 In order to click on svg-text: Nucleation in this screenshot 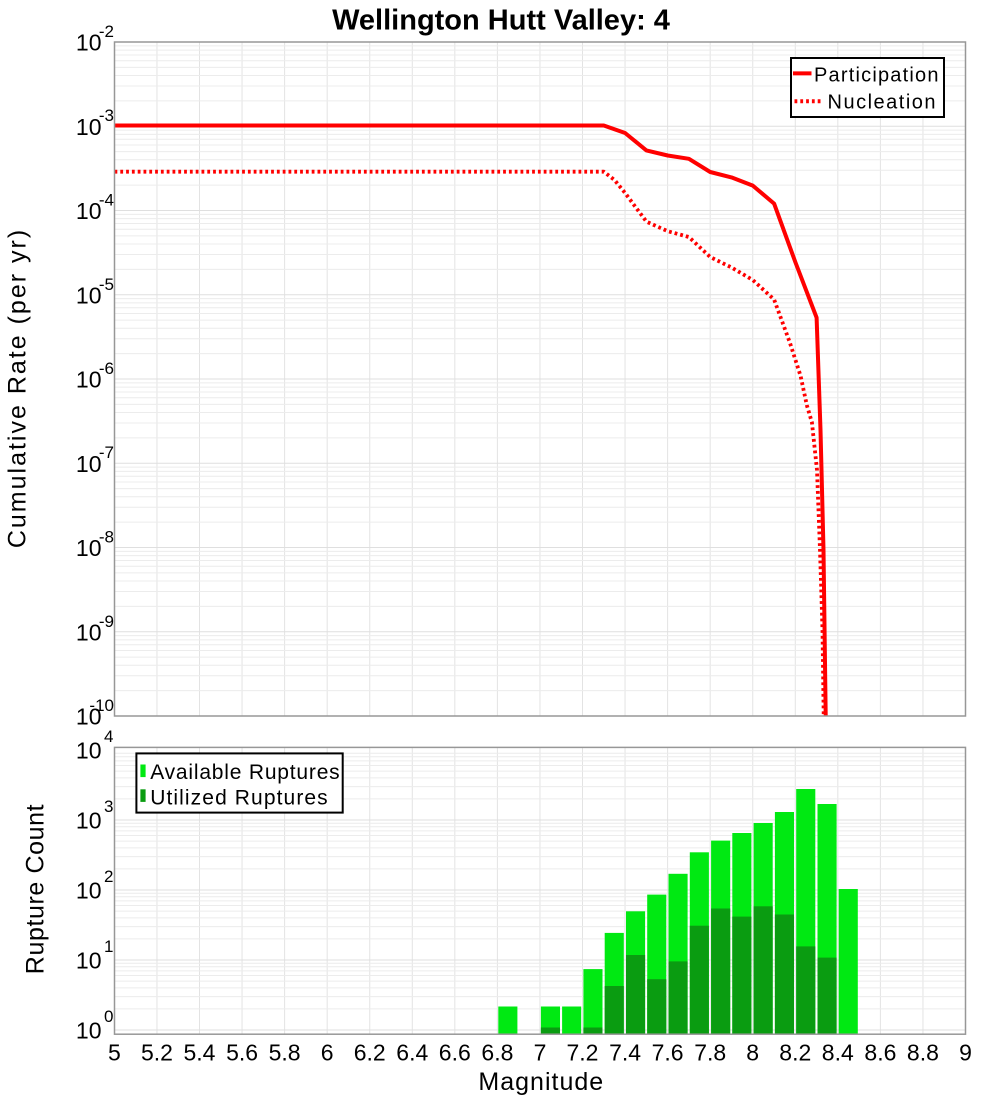, I will do `click(883, 103)`.